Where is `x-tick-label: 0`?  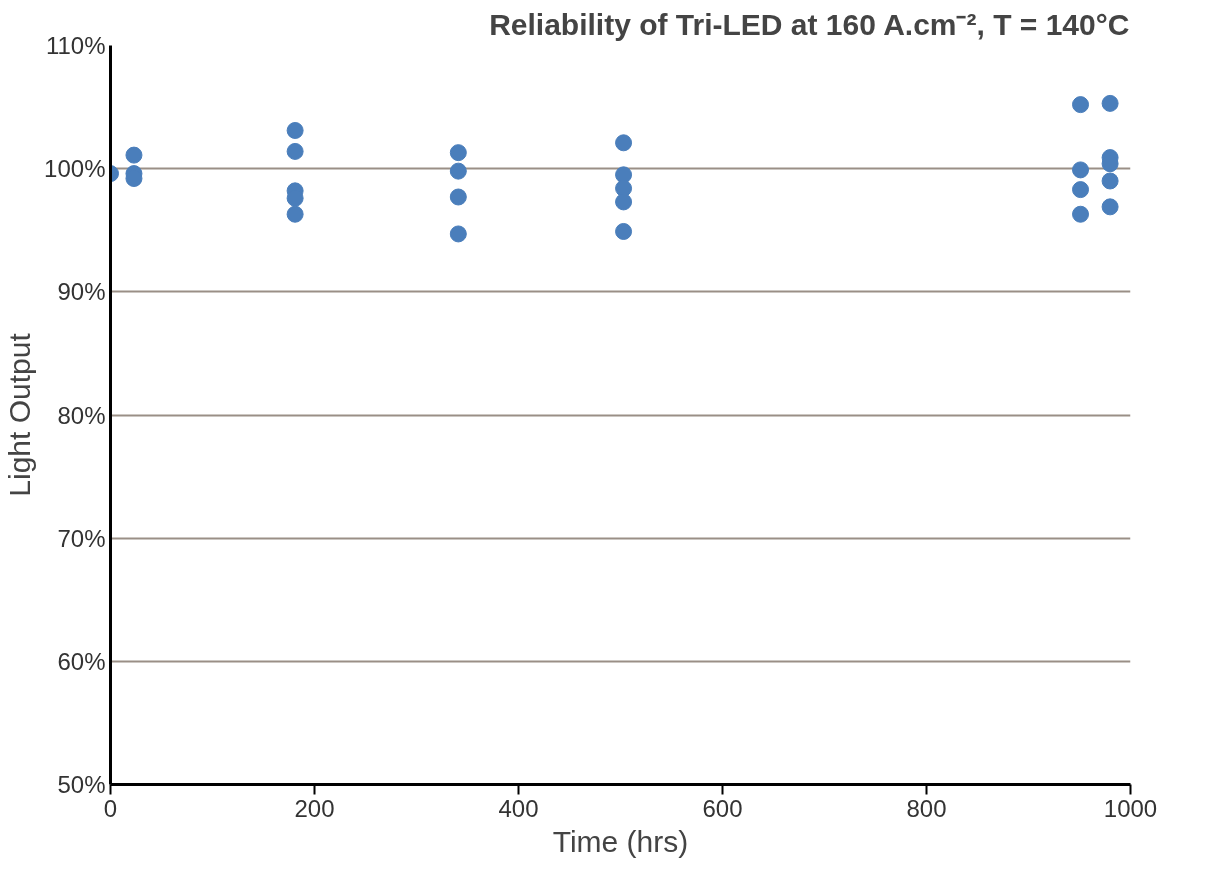
x-tick-label: 0 is located at coordinates (110, 808).